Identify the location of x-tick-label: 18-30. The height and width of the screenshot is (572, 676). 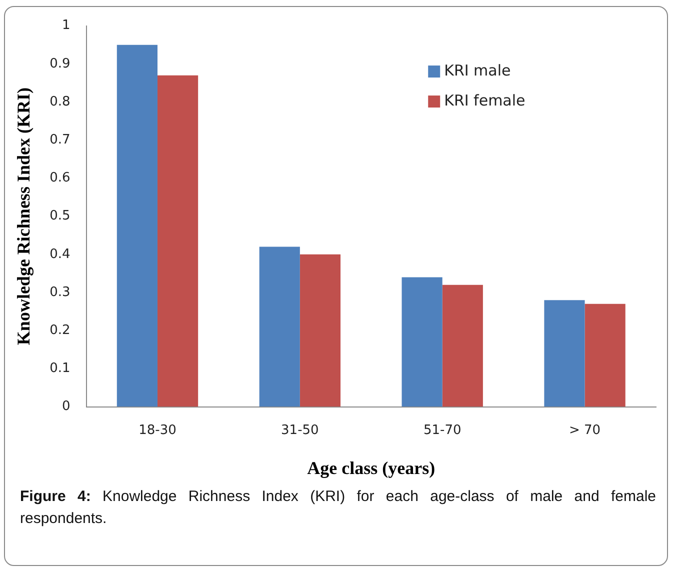
(157, 430).